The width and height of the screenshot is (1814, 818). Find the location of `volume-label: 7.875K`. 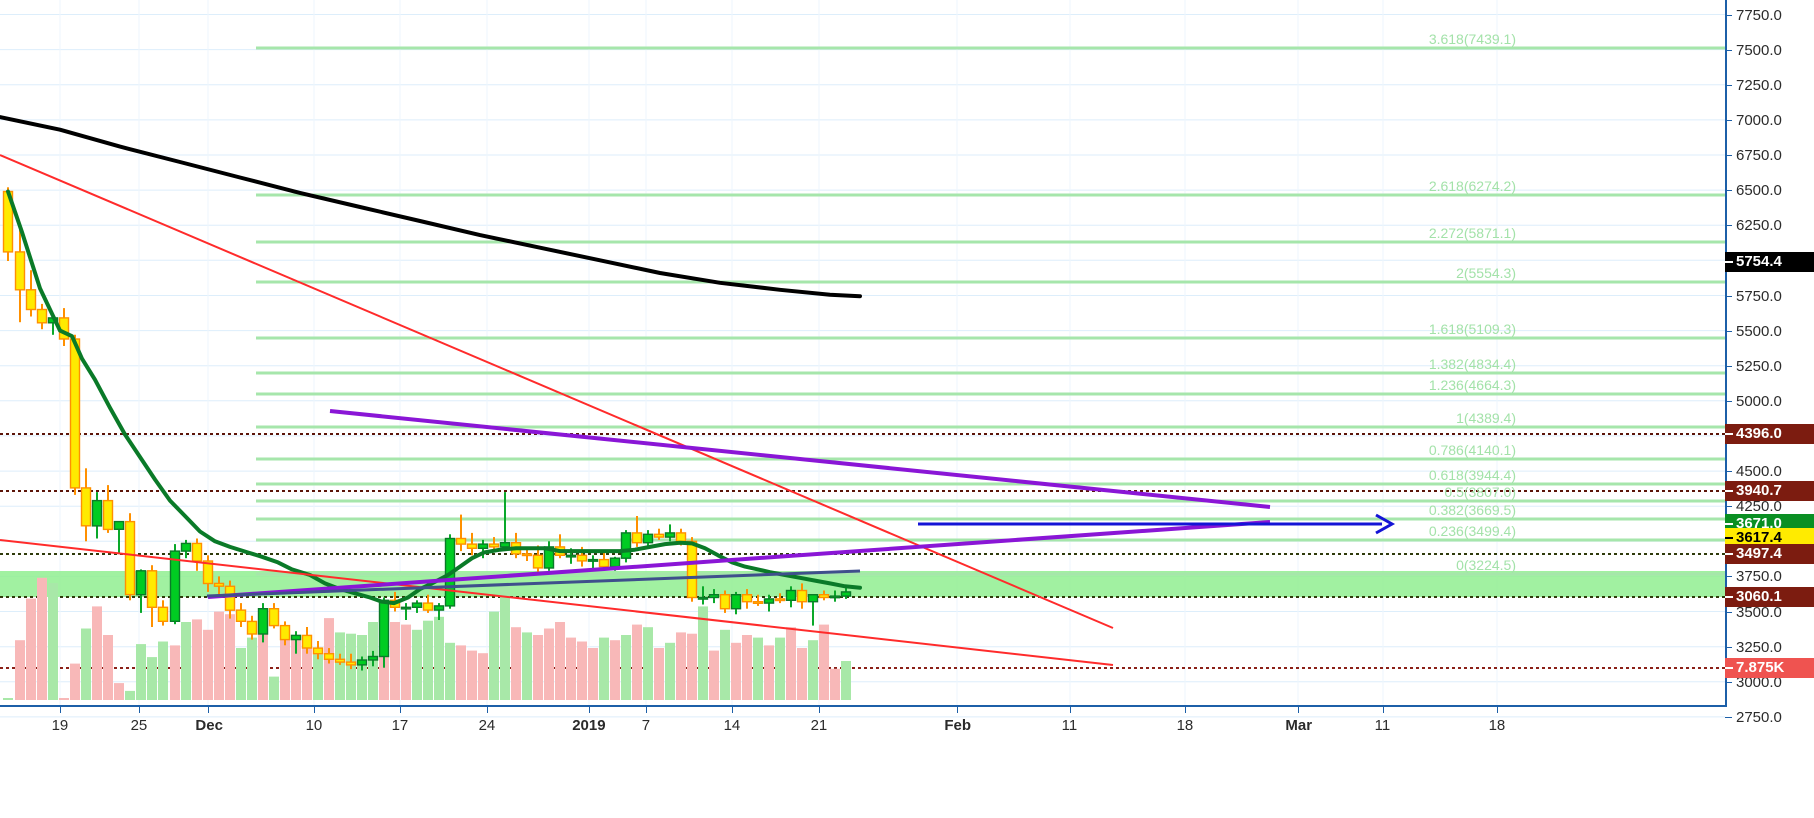

volume-label: 7.875K is located at coordinates (1769, 668).